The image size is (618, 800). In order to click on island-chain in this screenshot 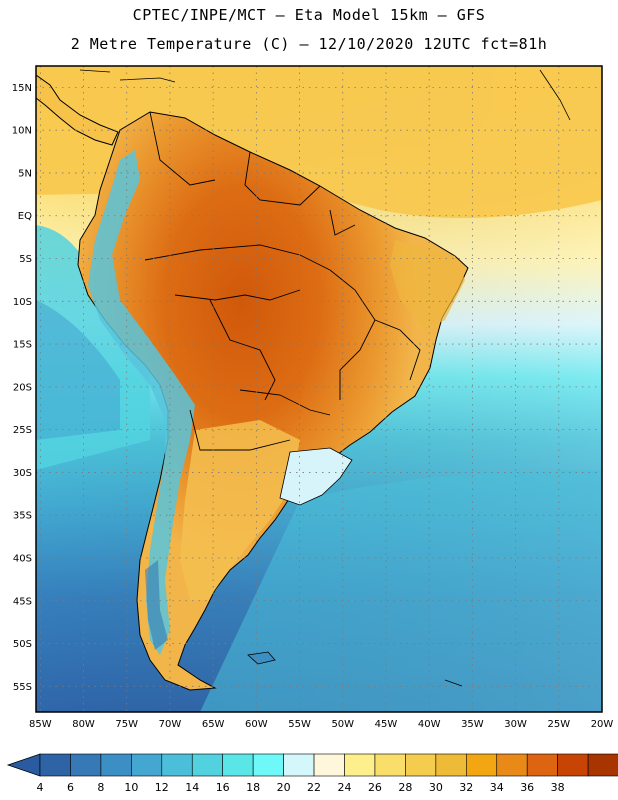, I will do `click(555, 95)`.